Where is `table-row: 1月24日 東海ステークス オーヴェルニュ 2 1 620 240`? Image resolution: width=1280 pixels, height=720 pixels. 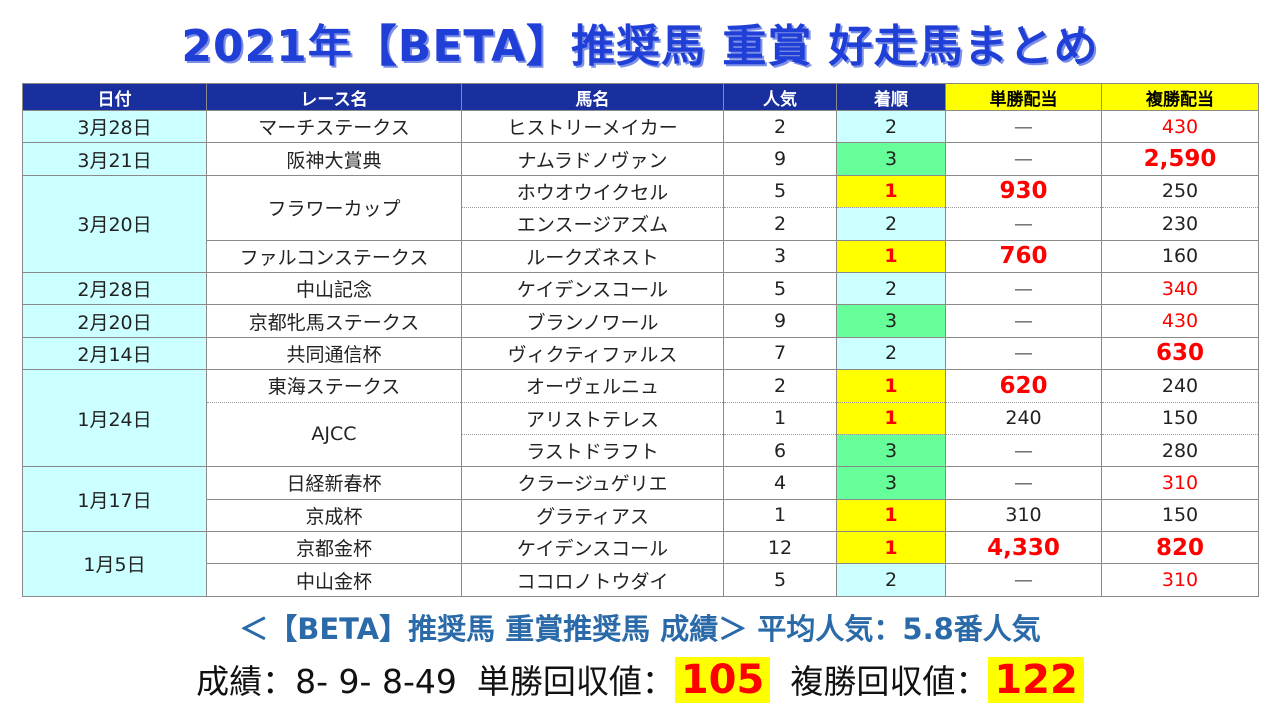 table-row: 1月24日 東海ステークス オーヴェルニュ 2 1 620 240 is located at coordinates (640, 418).